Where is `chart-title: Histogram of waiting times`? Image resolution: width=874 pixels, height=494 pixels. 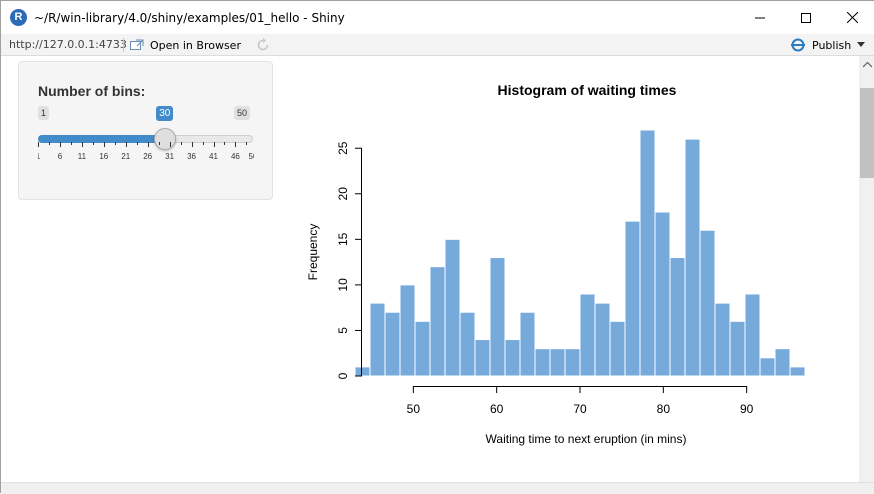
chart-title: Histogram of waiting times is located at coordinates (587, 90).